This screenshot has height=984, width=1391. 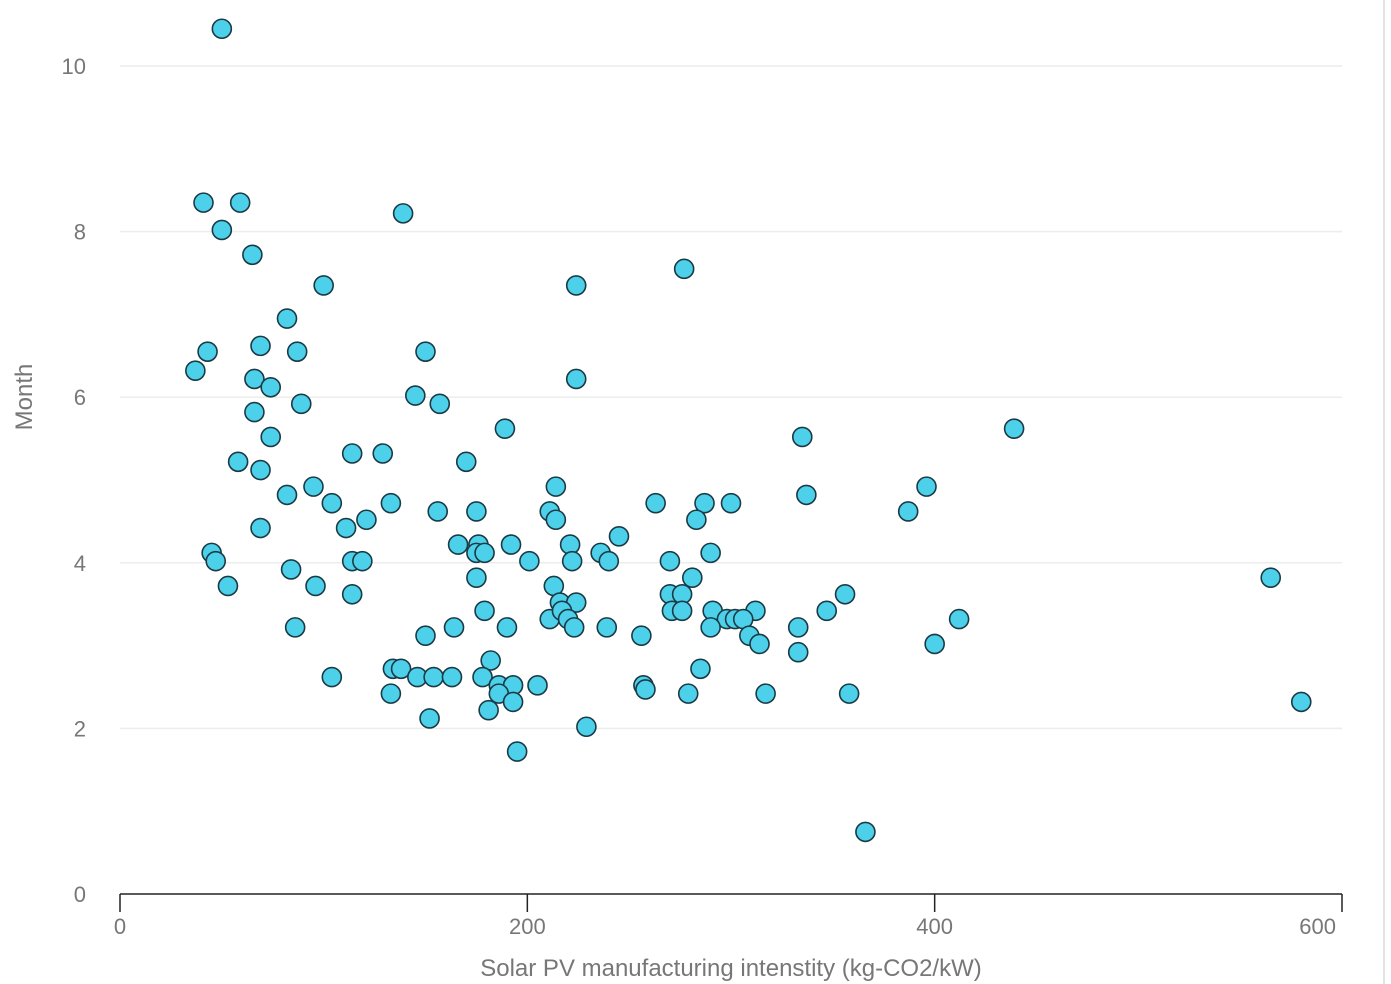 I want to click on panel-right-border, so click(x=1384, y=492).